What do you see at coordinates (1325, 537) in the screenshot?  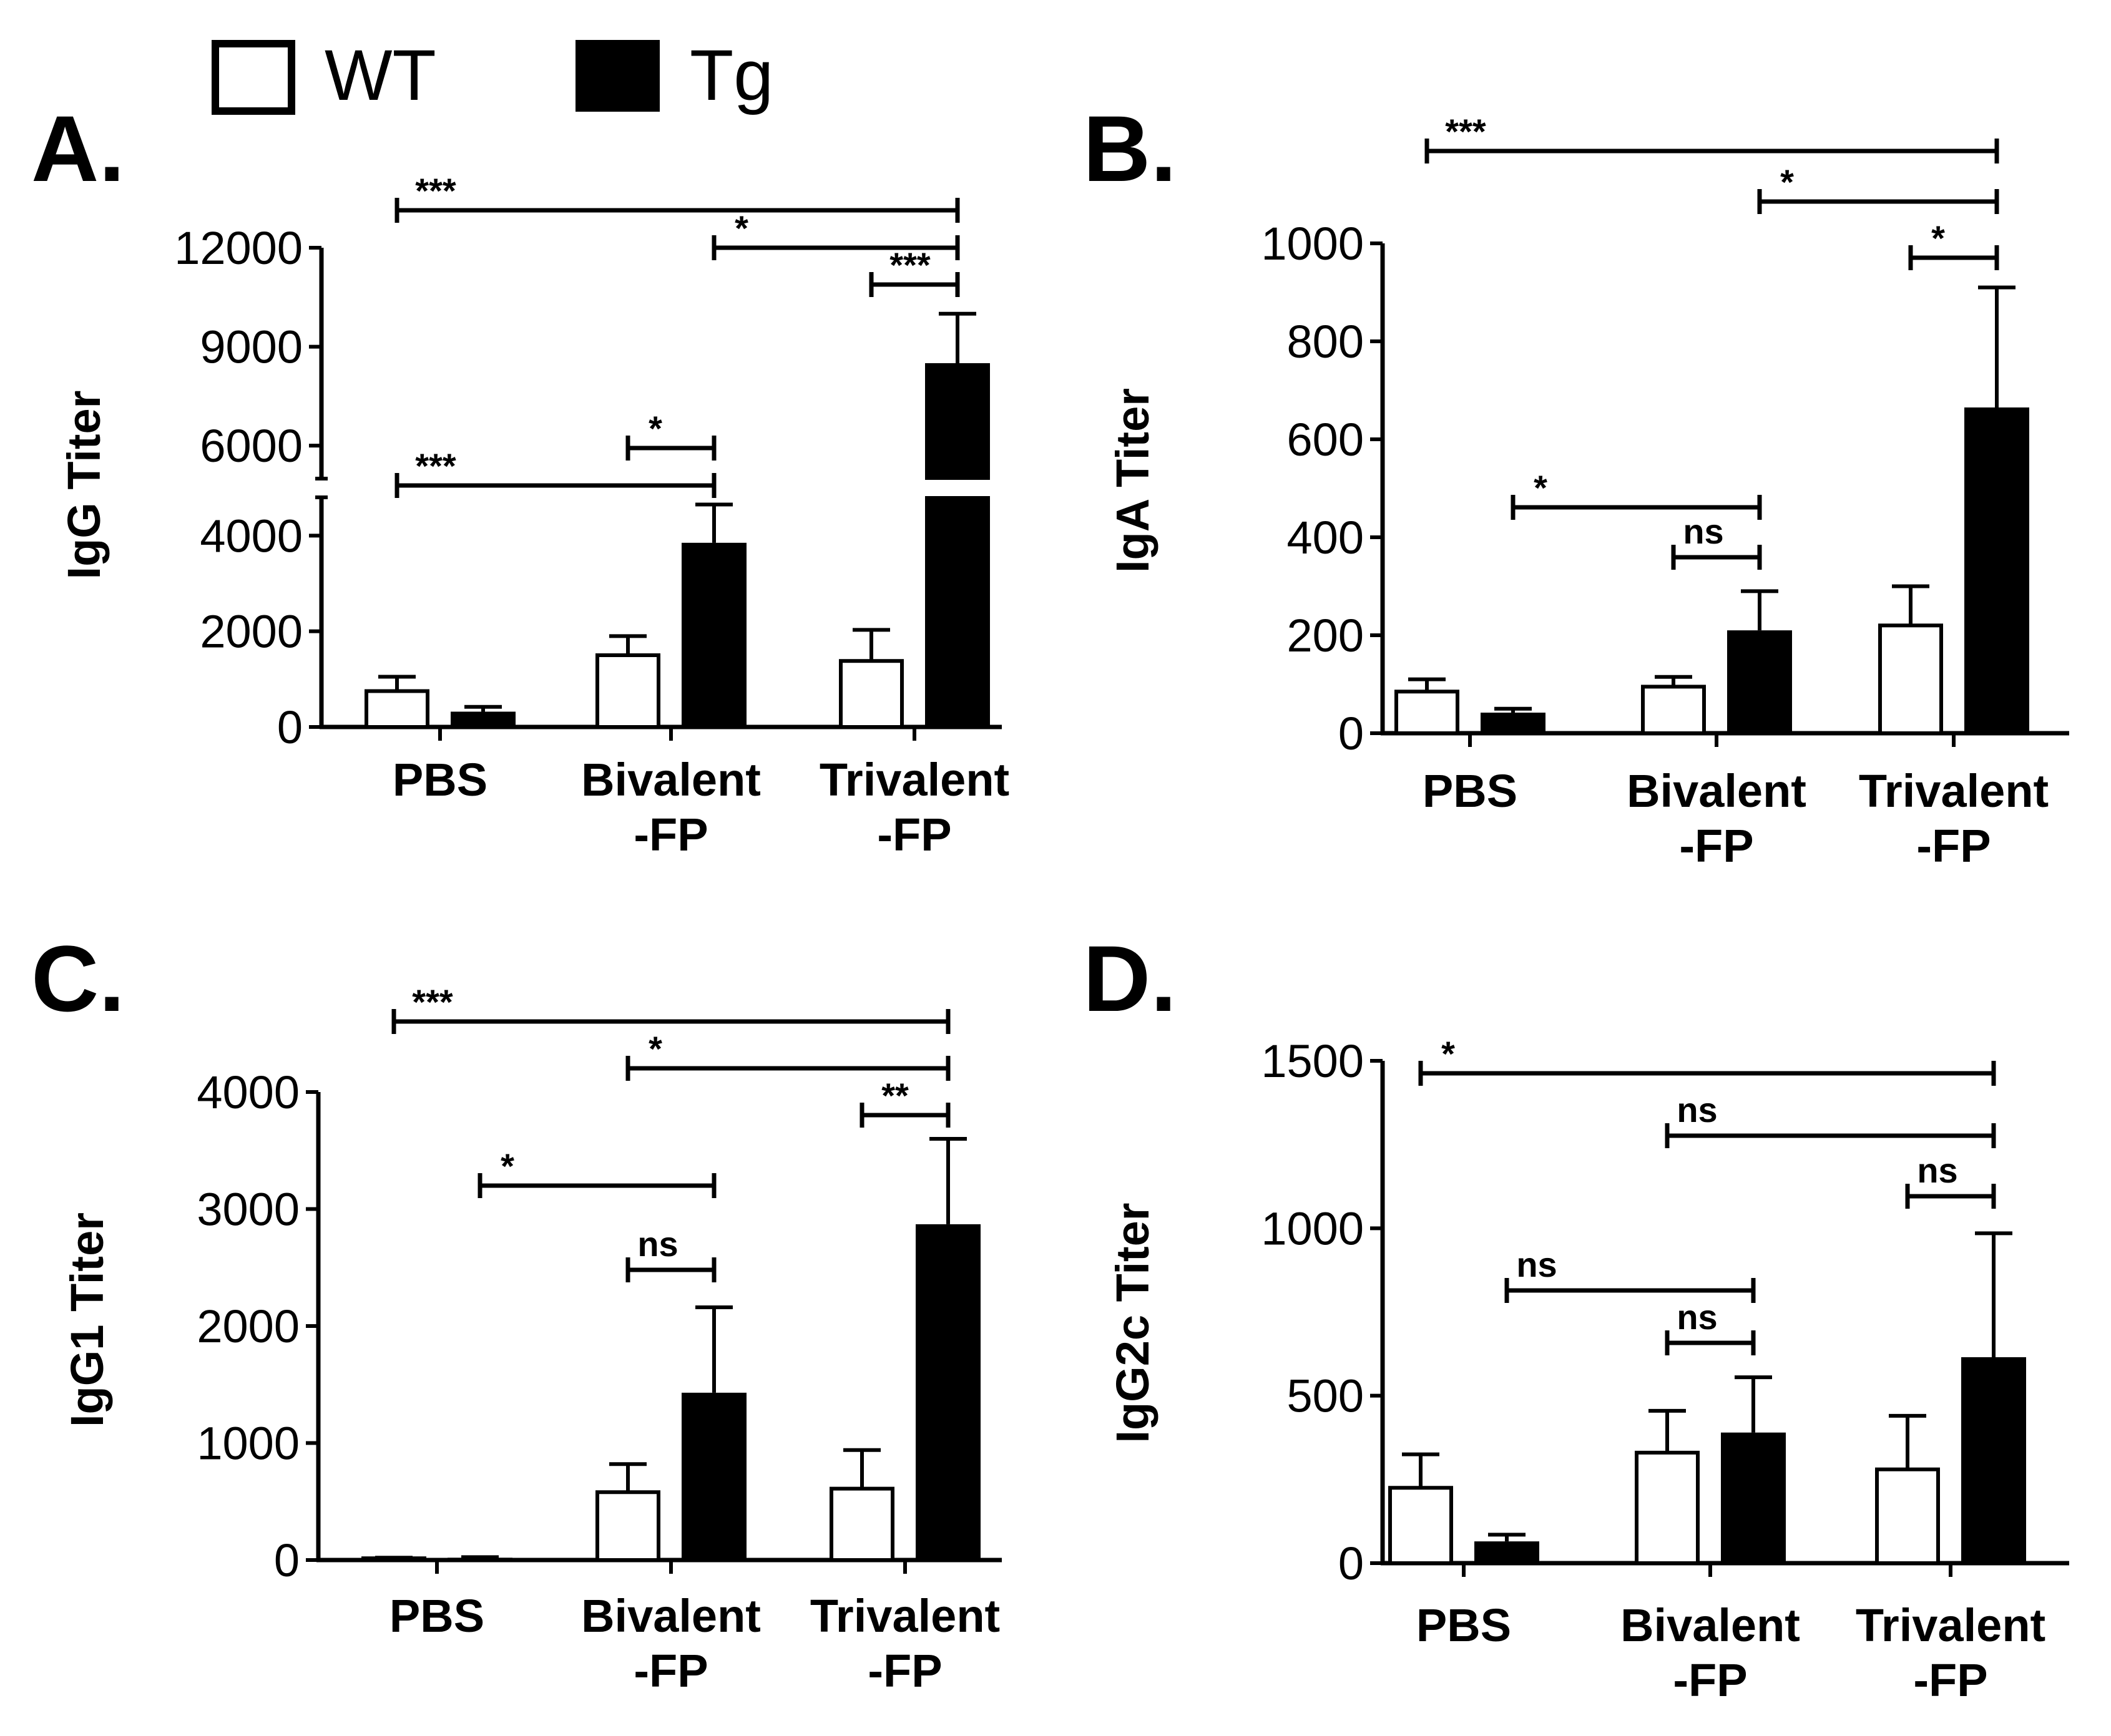 I see `y-tick-label: 400` at bounding box center [1325, 537].